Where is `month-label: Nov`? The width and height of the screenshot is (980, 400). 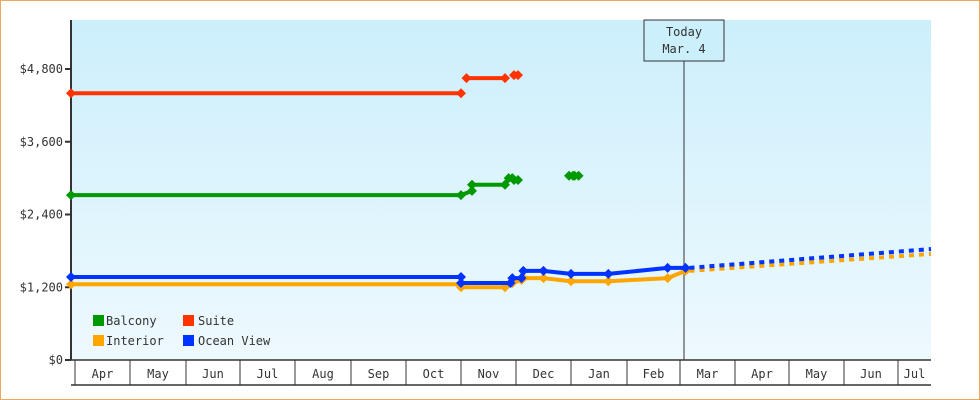
month-label: Nov is located at coordinates (489, 374).